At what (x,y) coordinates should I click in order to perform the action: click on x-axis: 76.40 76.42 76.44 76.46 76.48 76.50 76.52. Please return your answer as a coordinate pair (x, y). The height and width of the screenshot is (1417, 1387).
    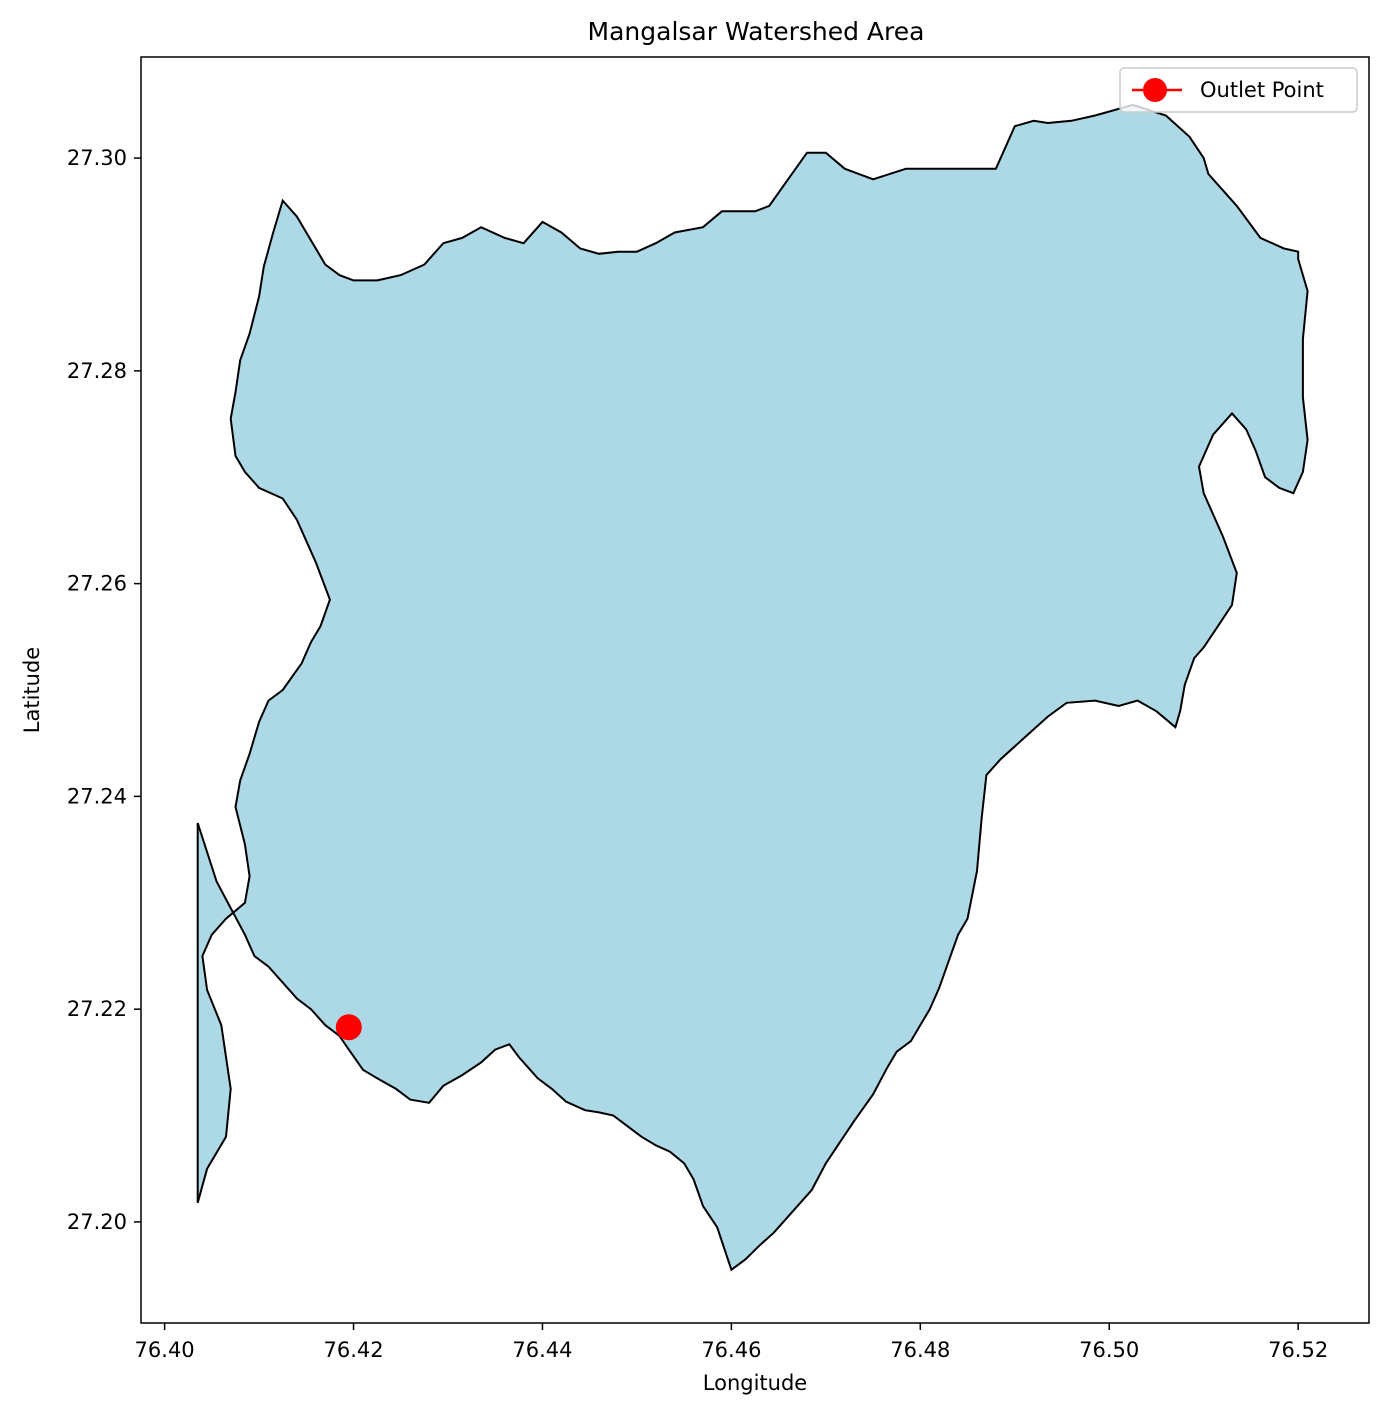
    Looking at the image, I should click on (731, 1342).